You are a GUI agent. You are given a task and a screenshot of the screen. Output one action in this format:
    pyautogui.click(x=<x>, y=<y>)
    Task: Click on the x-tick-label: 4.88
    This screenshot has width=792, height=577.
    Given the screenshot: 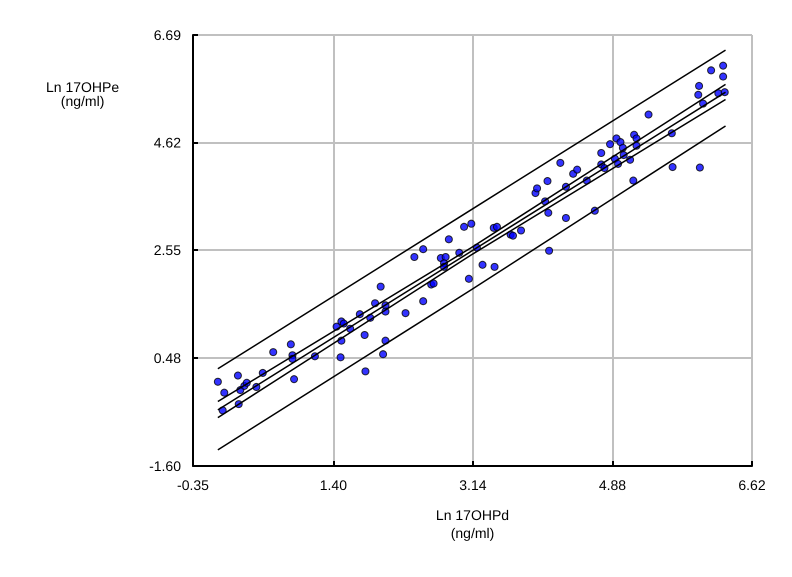 What is the action you would take?
    pyautogui.click(x=612, y=485)
    